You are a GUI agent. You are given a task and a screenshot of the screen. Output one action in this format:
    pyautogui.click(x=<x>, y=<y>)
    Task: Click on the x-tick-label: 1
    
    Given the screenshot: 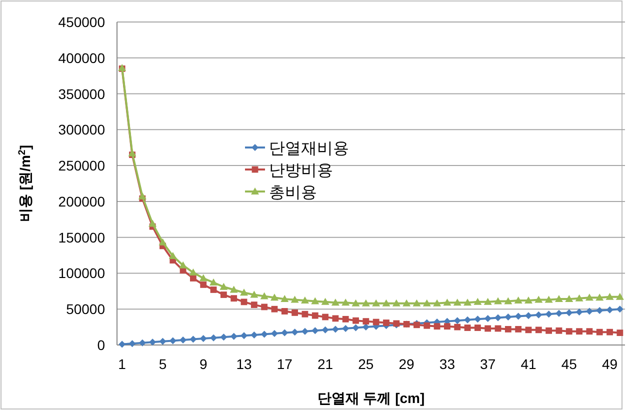 What is the action you would take?
    pyautogui.click(x=122, y=364)
    